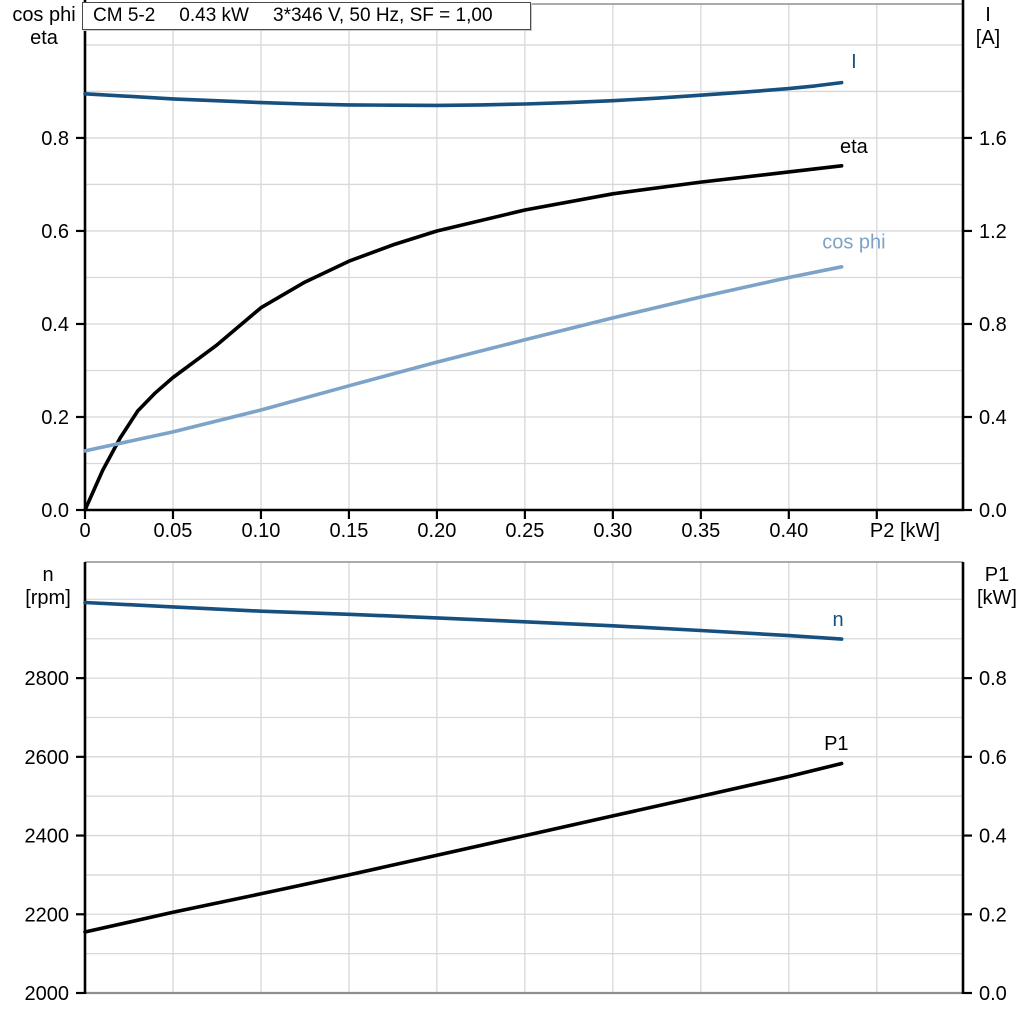  Describe the element at coordinates (260, 531) in the screenshot. I see `motor-top-x-tick-label: 0.10` at that location.